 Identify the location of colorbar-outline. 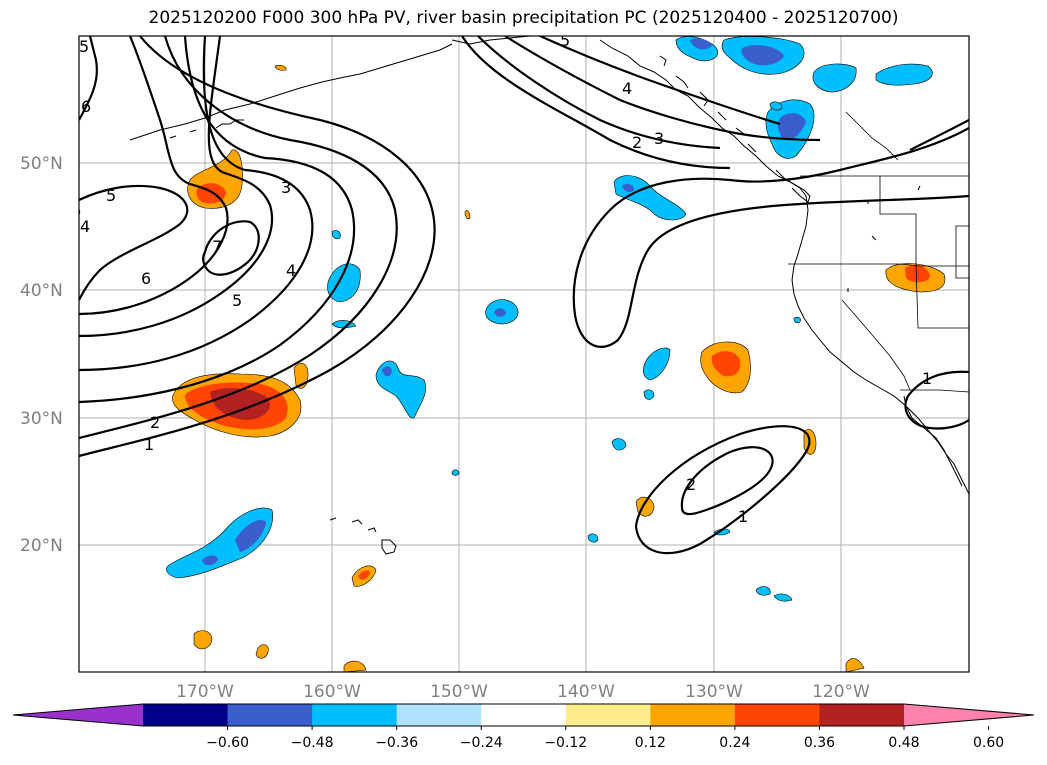
(523, 715).